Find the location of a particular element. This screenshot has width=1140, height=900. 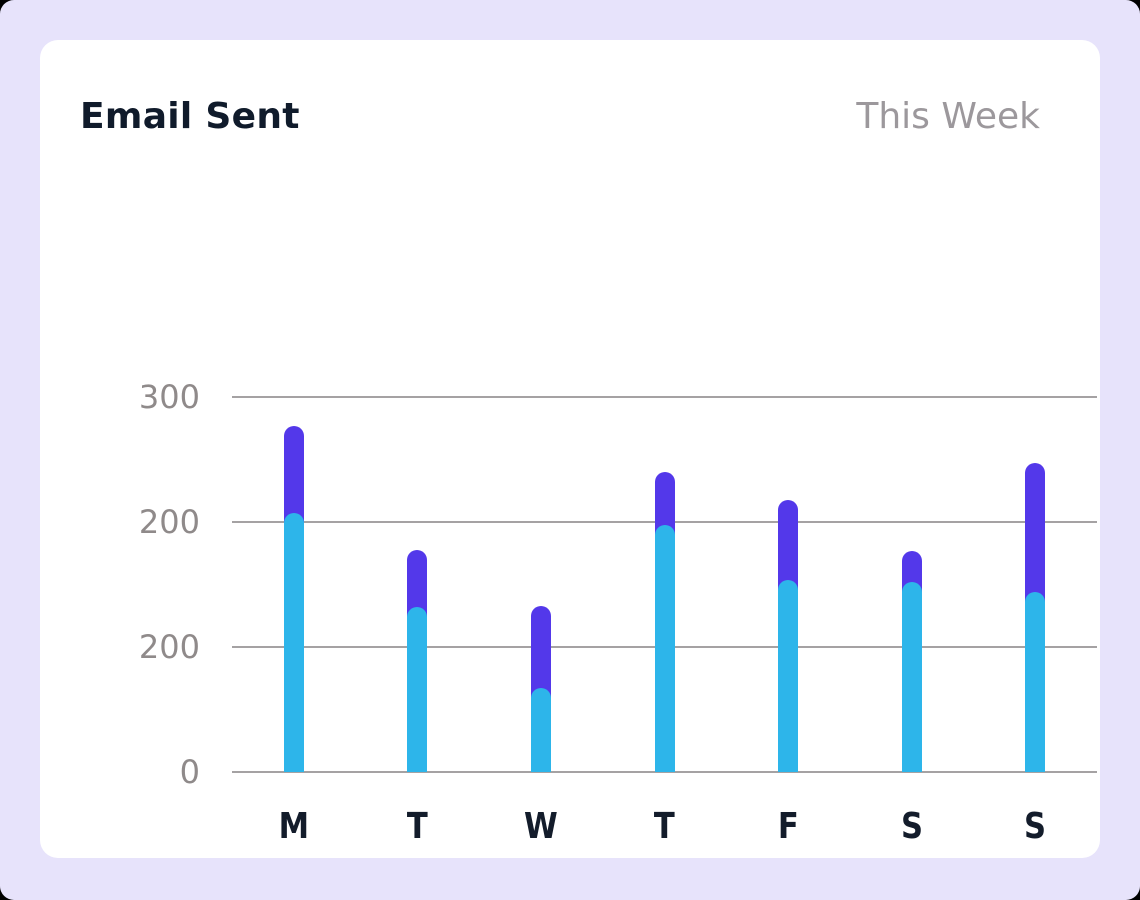

bar-column-1-M is located at coordinates (294, 584).